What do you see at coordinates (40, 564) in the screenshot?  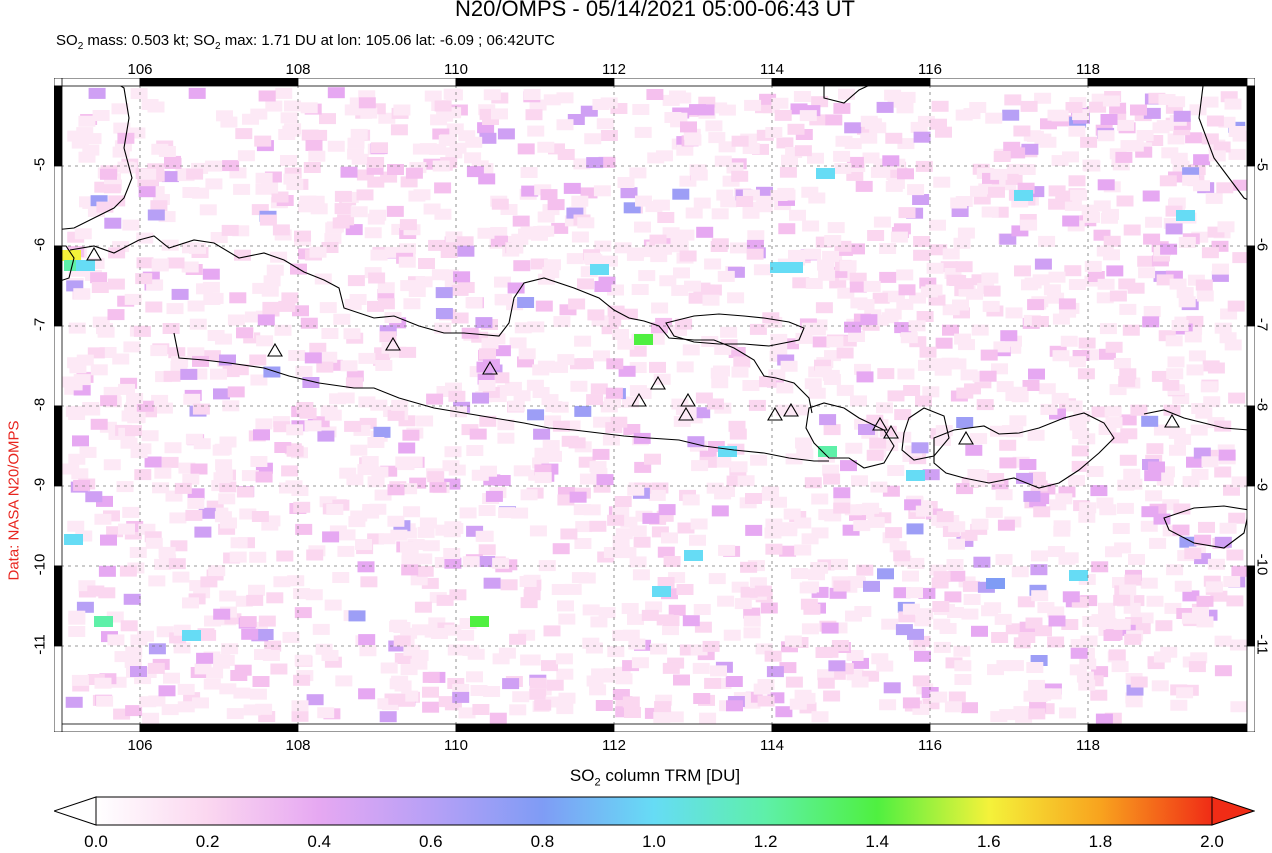 I see `lat-tick-left: -10` at bounding box center [40, 564].